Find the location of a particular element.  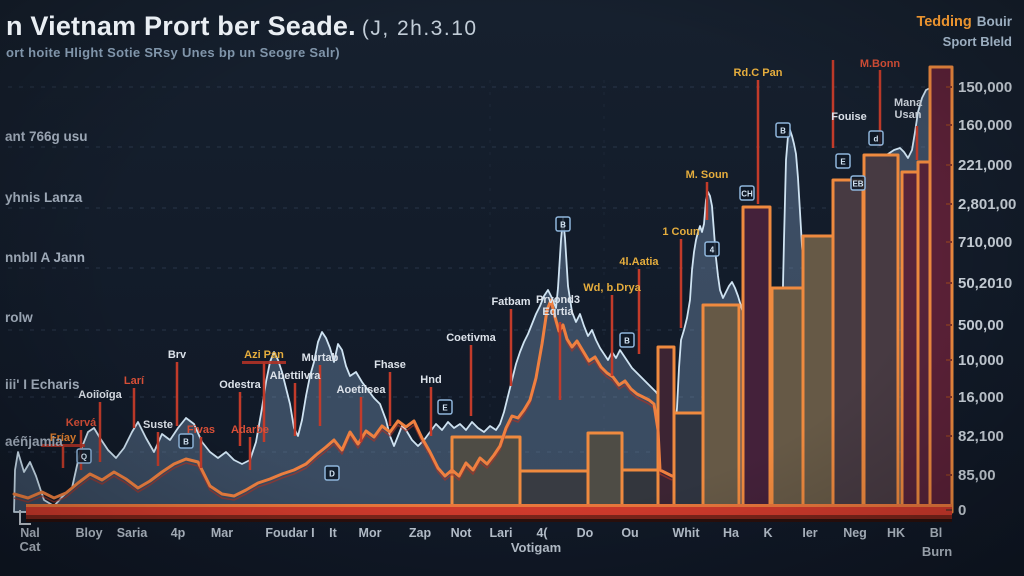

annotation-label: Fríay is located at coordinates (63, 438).